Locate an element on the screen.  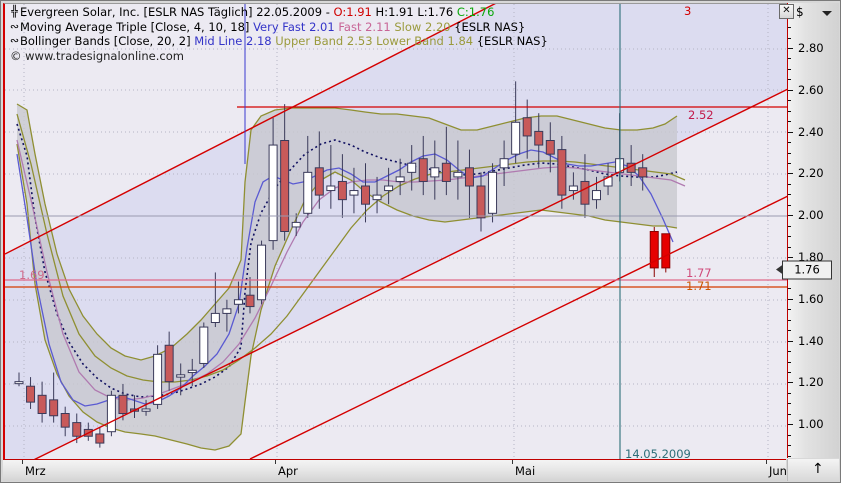
price-tick-label: 1.00 is located at coordinates (811, 424).